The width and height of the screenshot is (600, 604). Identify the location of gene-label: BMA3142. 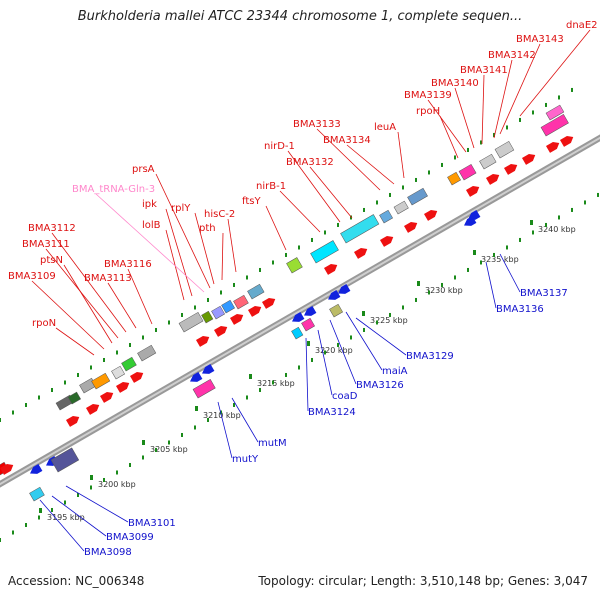
(512, 55).